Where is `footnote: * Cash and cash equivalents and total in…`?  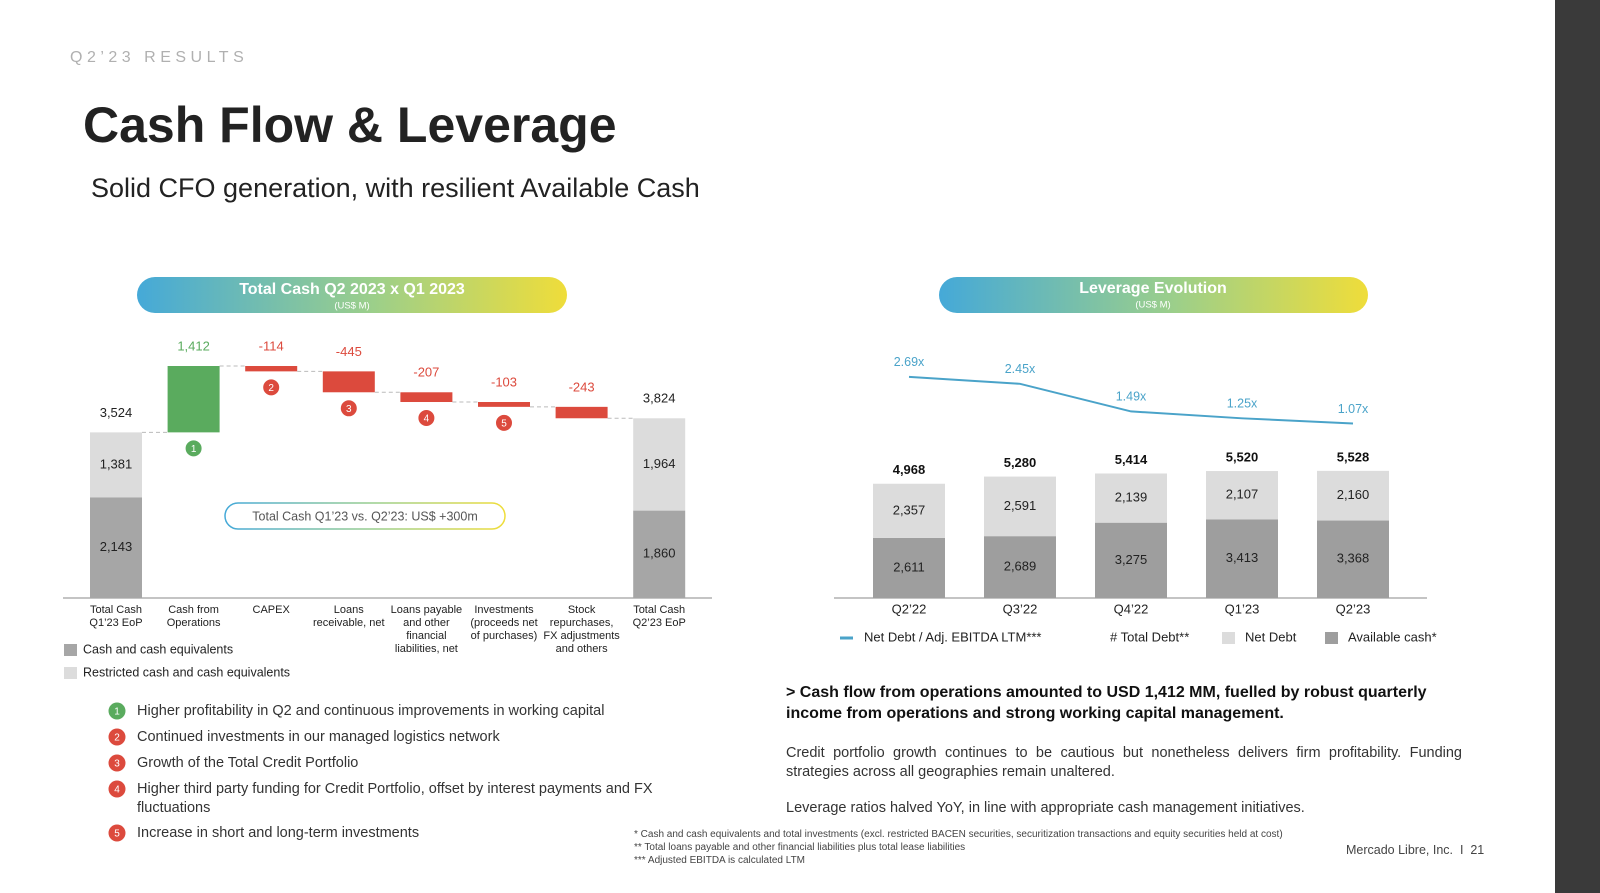 footnote: * Cash and cash equivalents and total in… is located at coordinates (958, 834).